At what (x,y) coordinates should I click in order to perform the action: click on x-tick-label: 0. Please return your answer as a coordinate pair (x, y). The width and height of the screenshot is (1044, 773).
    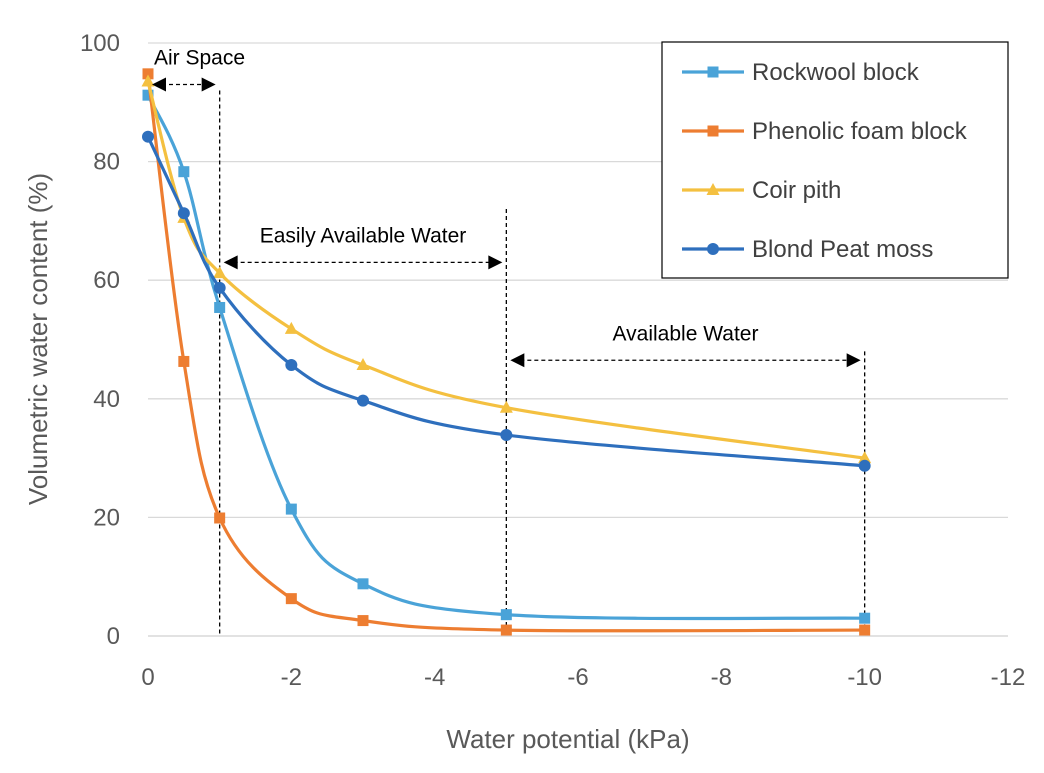
    Looking at the image, I should click on (147, 677).